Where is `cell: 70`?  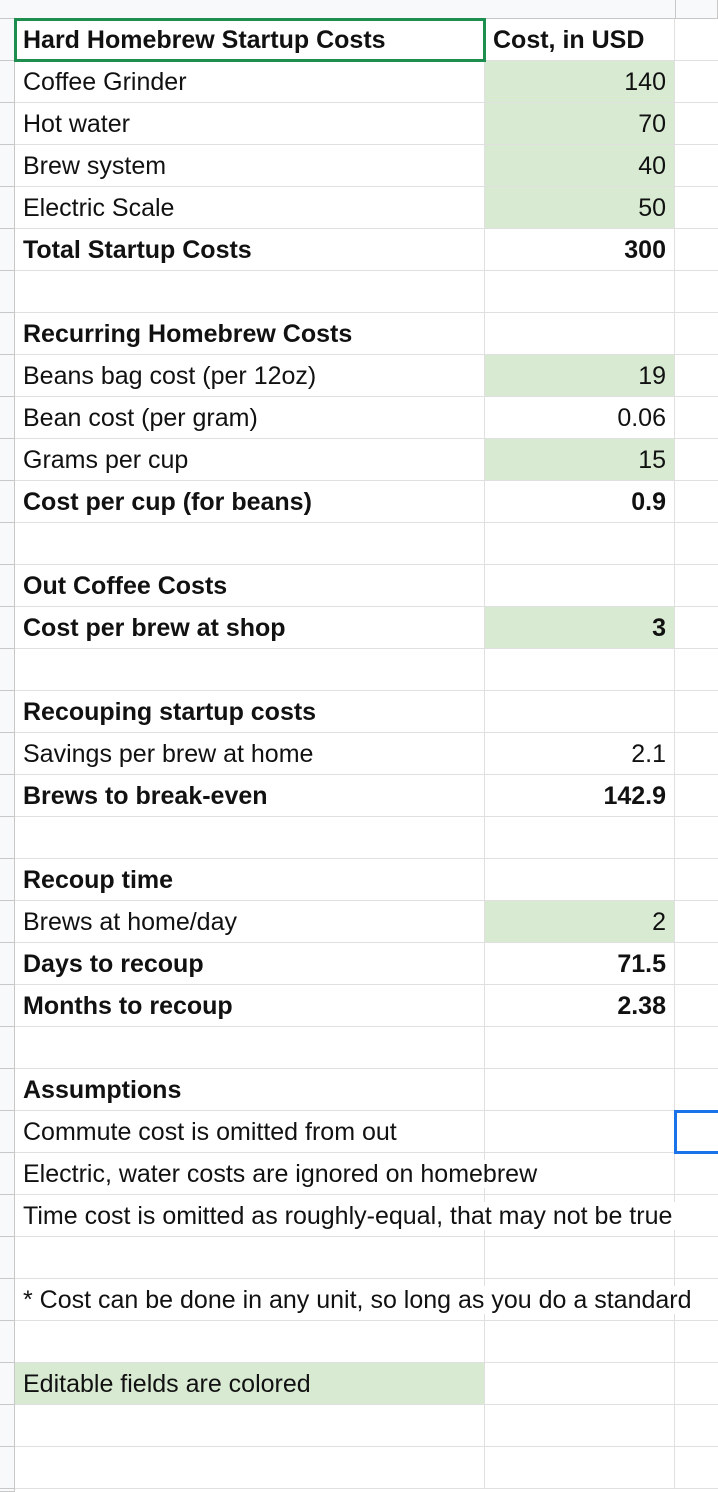
cell: 70 is located at coordinates (580, 124).